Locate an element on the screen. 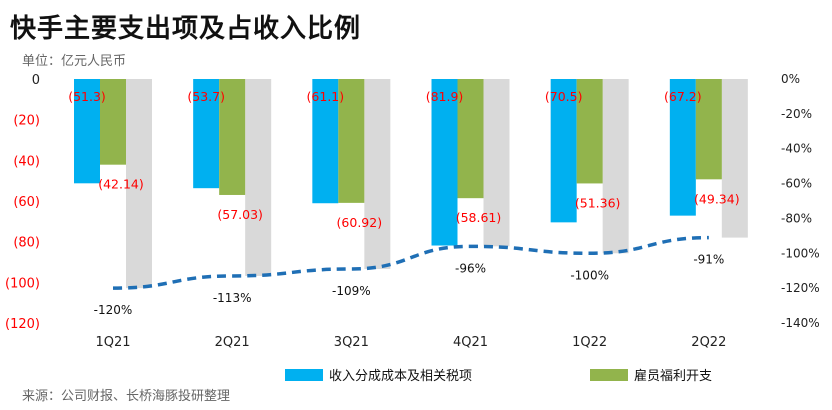 The height and width of the screenshot is (410, 832). y-left-tick-label: 0 is located at coordinates (36, 80).